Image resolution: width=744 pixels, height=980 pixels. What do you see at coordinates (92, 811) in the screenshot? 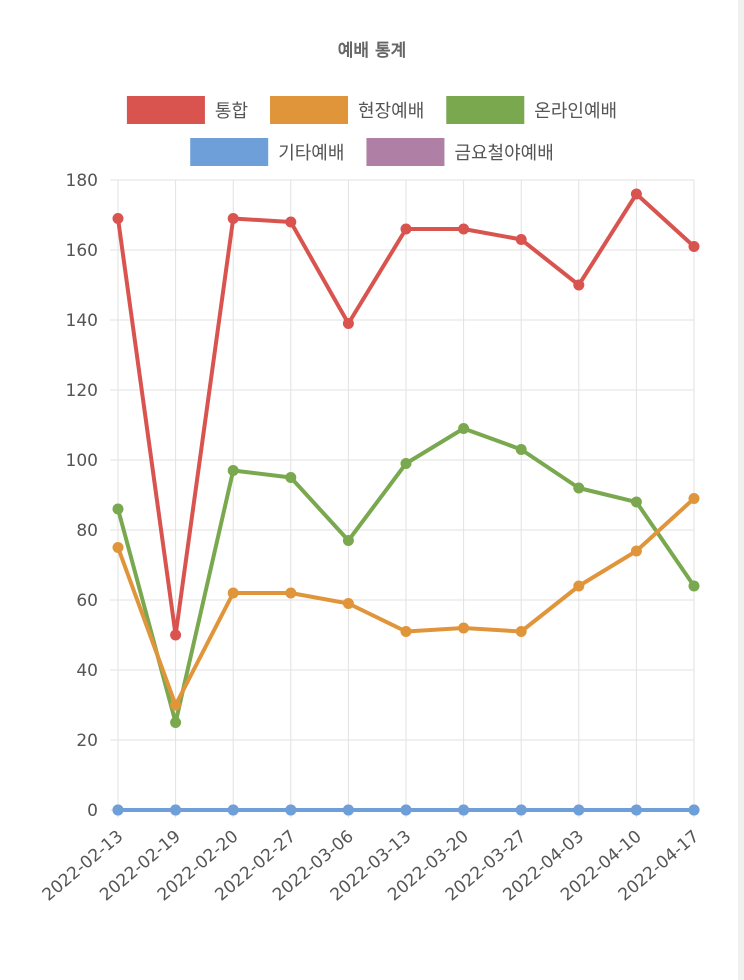
I see `y-tick-label: 0` at bounding box center [92, 811].